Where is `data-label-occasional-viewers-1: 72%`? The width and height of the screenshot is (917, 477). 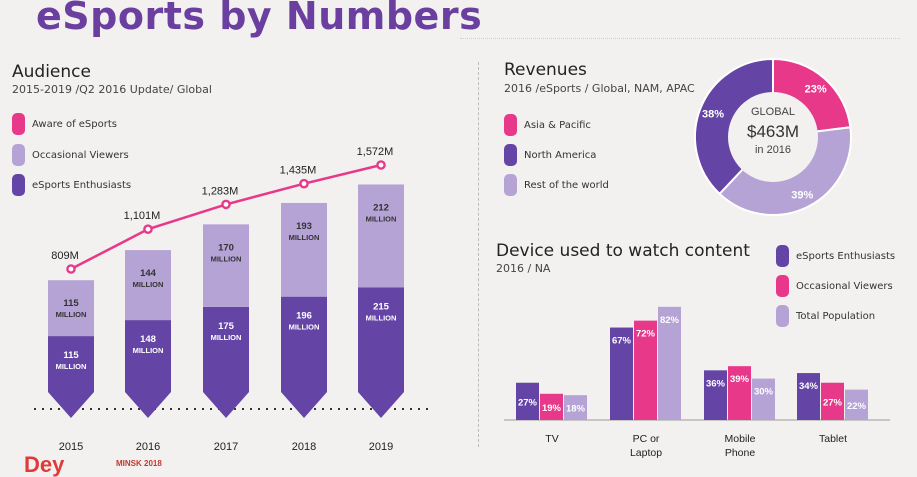 data-label-occasional-viewers-1: 72% is located at coordinates (646, 334).